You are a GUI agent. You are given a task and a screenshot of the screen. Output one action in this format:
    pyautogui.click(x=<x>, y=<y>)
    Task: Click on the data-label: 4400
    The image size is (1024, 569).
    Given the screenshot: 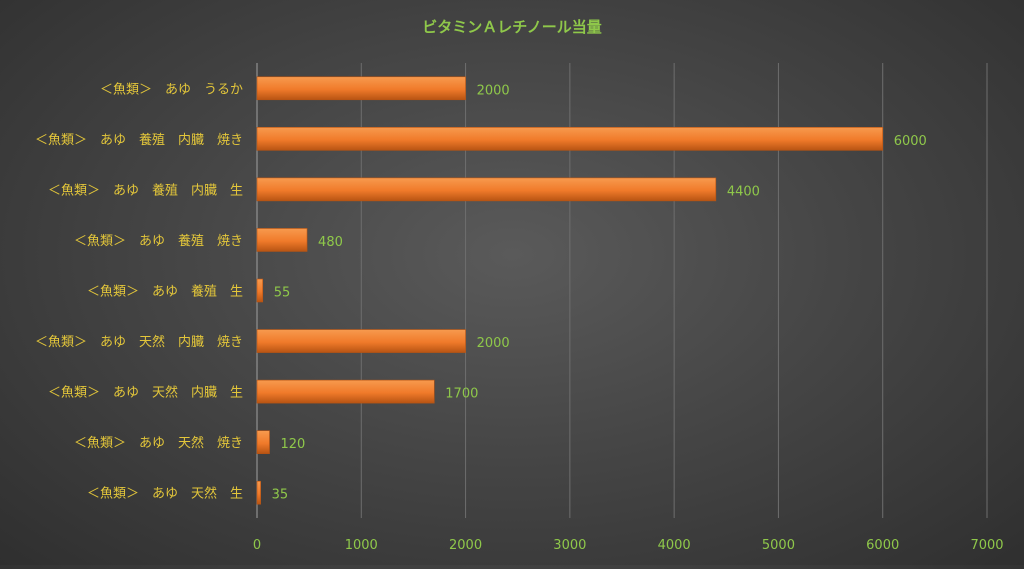 What is the action you would take?
    pyautogui.click(x=743, y=191)
    